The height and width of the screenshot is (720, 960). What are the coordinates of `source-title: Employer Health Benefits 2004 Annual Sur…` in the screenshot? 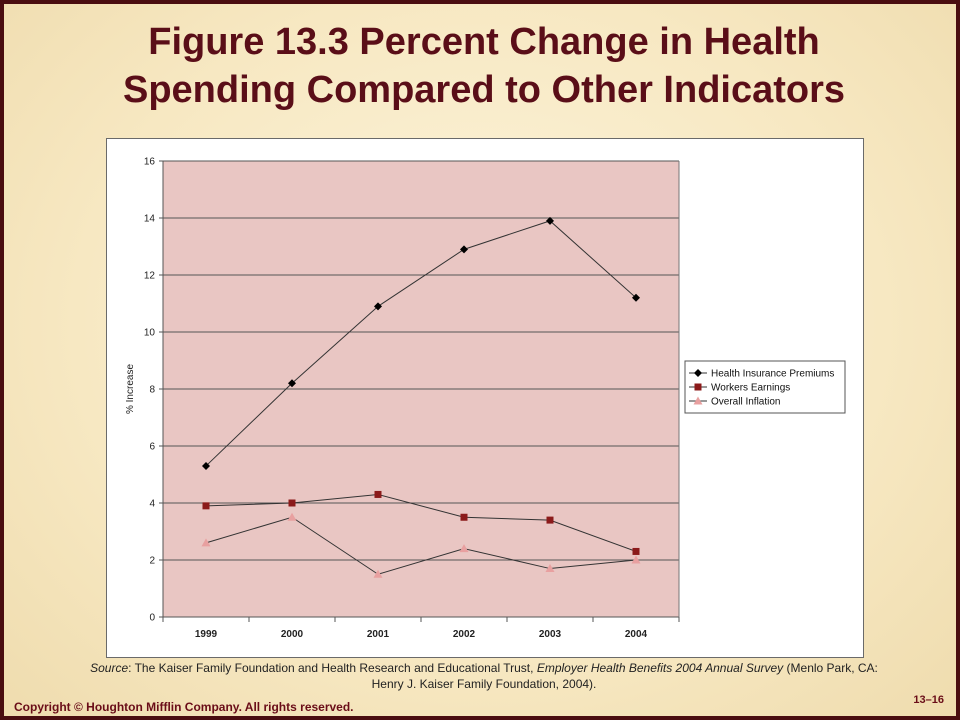 It's located at (660, 668).